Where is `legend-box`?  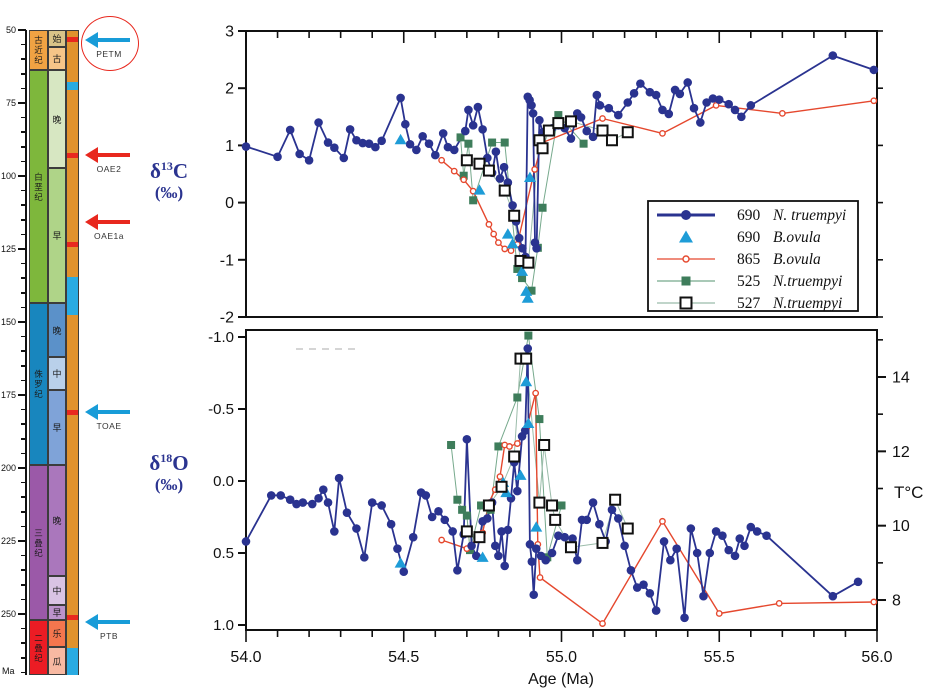 legend-box is located at coordinates (753, 256).